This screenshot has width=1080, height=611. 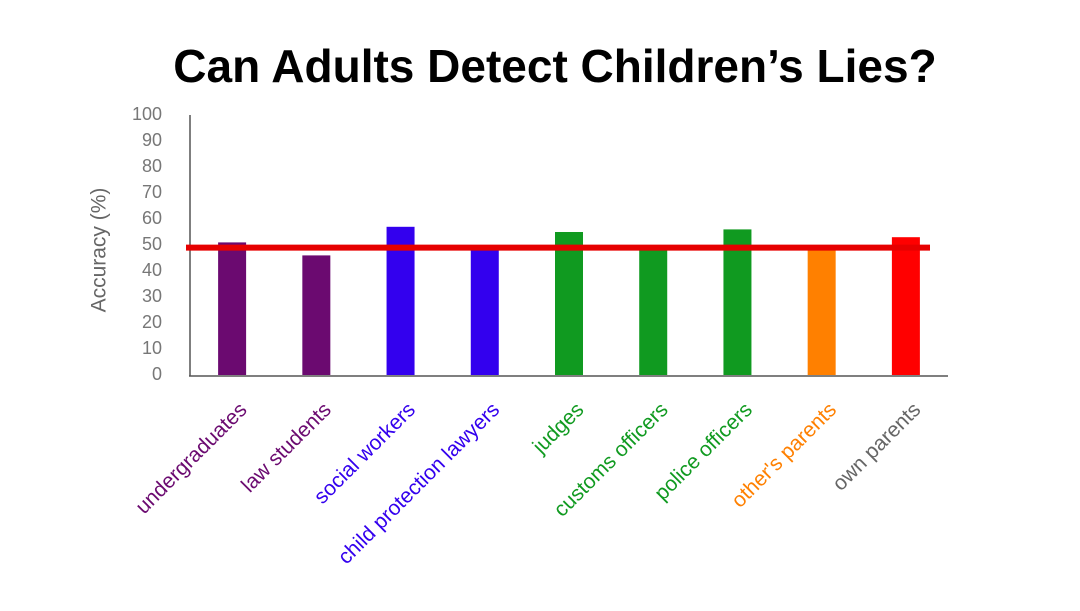 I want to click on chart-title: Can Adults Detect Children’s Lies?, so click(x=554, y=66).